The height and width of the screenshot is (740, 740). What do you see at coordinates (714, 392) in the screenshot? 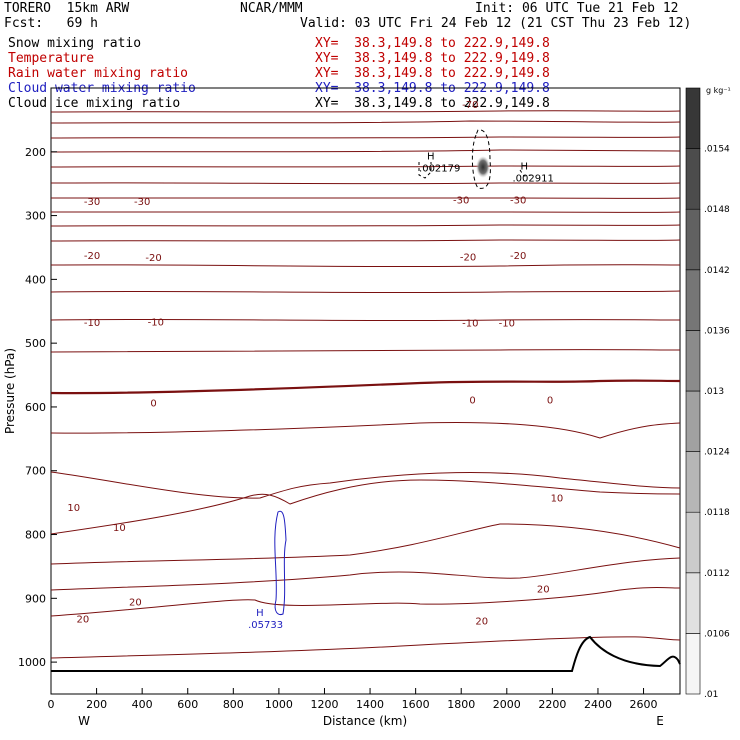
I see `colorbar-label: .013` at bounding box center [714, 392].